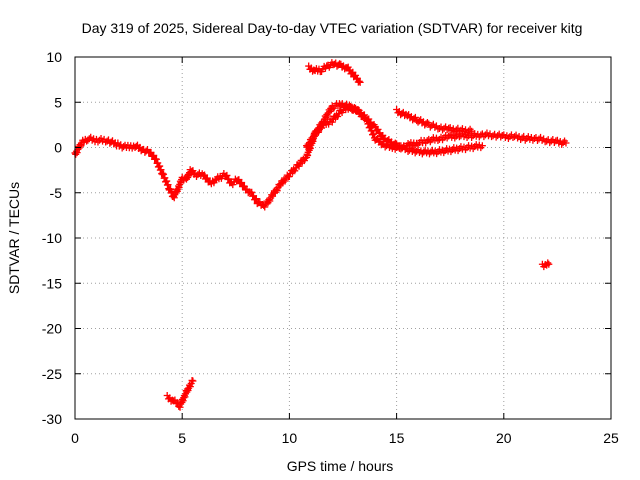  Describe the element at coordinates (54, 57) in the screenshot. I see `y-tick-label: 10` at that location.